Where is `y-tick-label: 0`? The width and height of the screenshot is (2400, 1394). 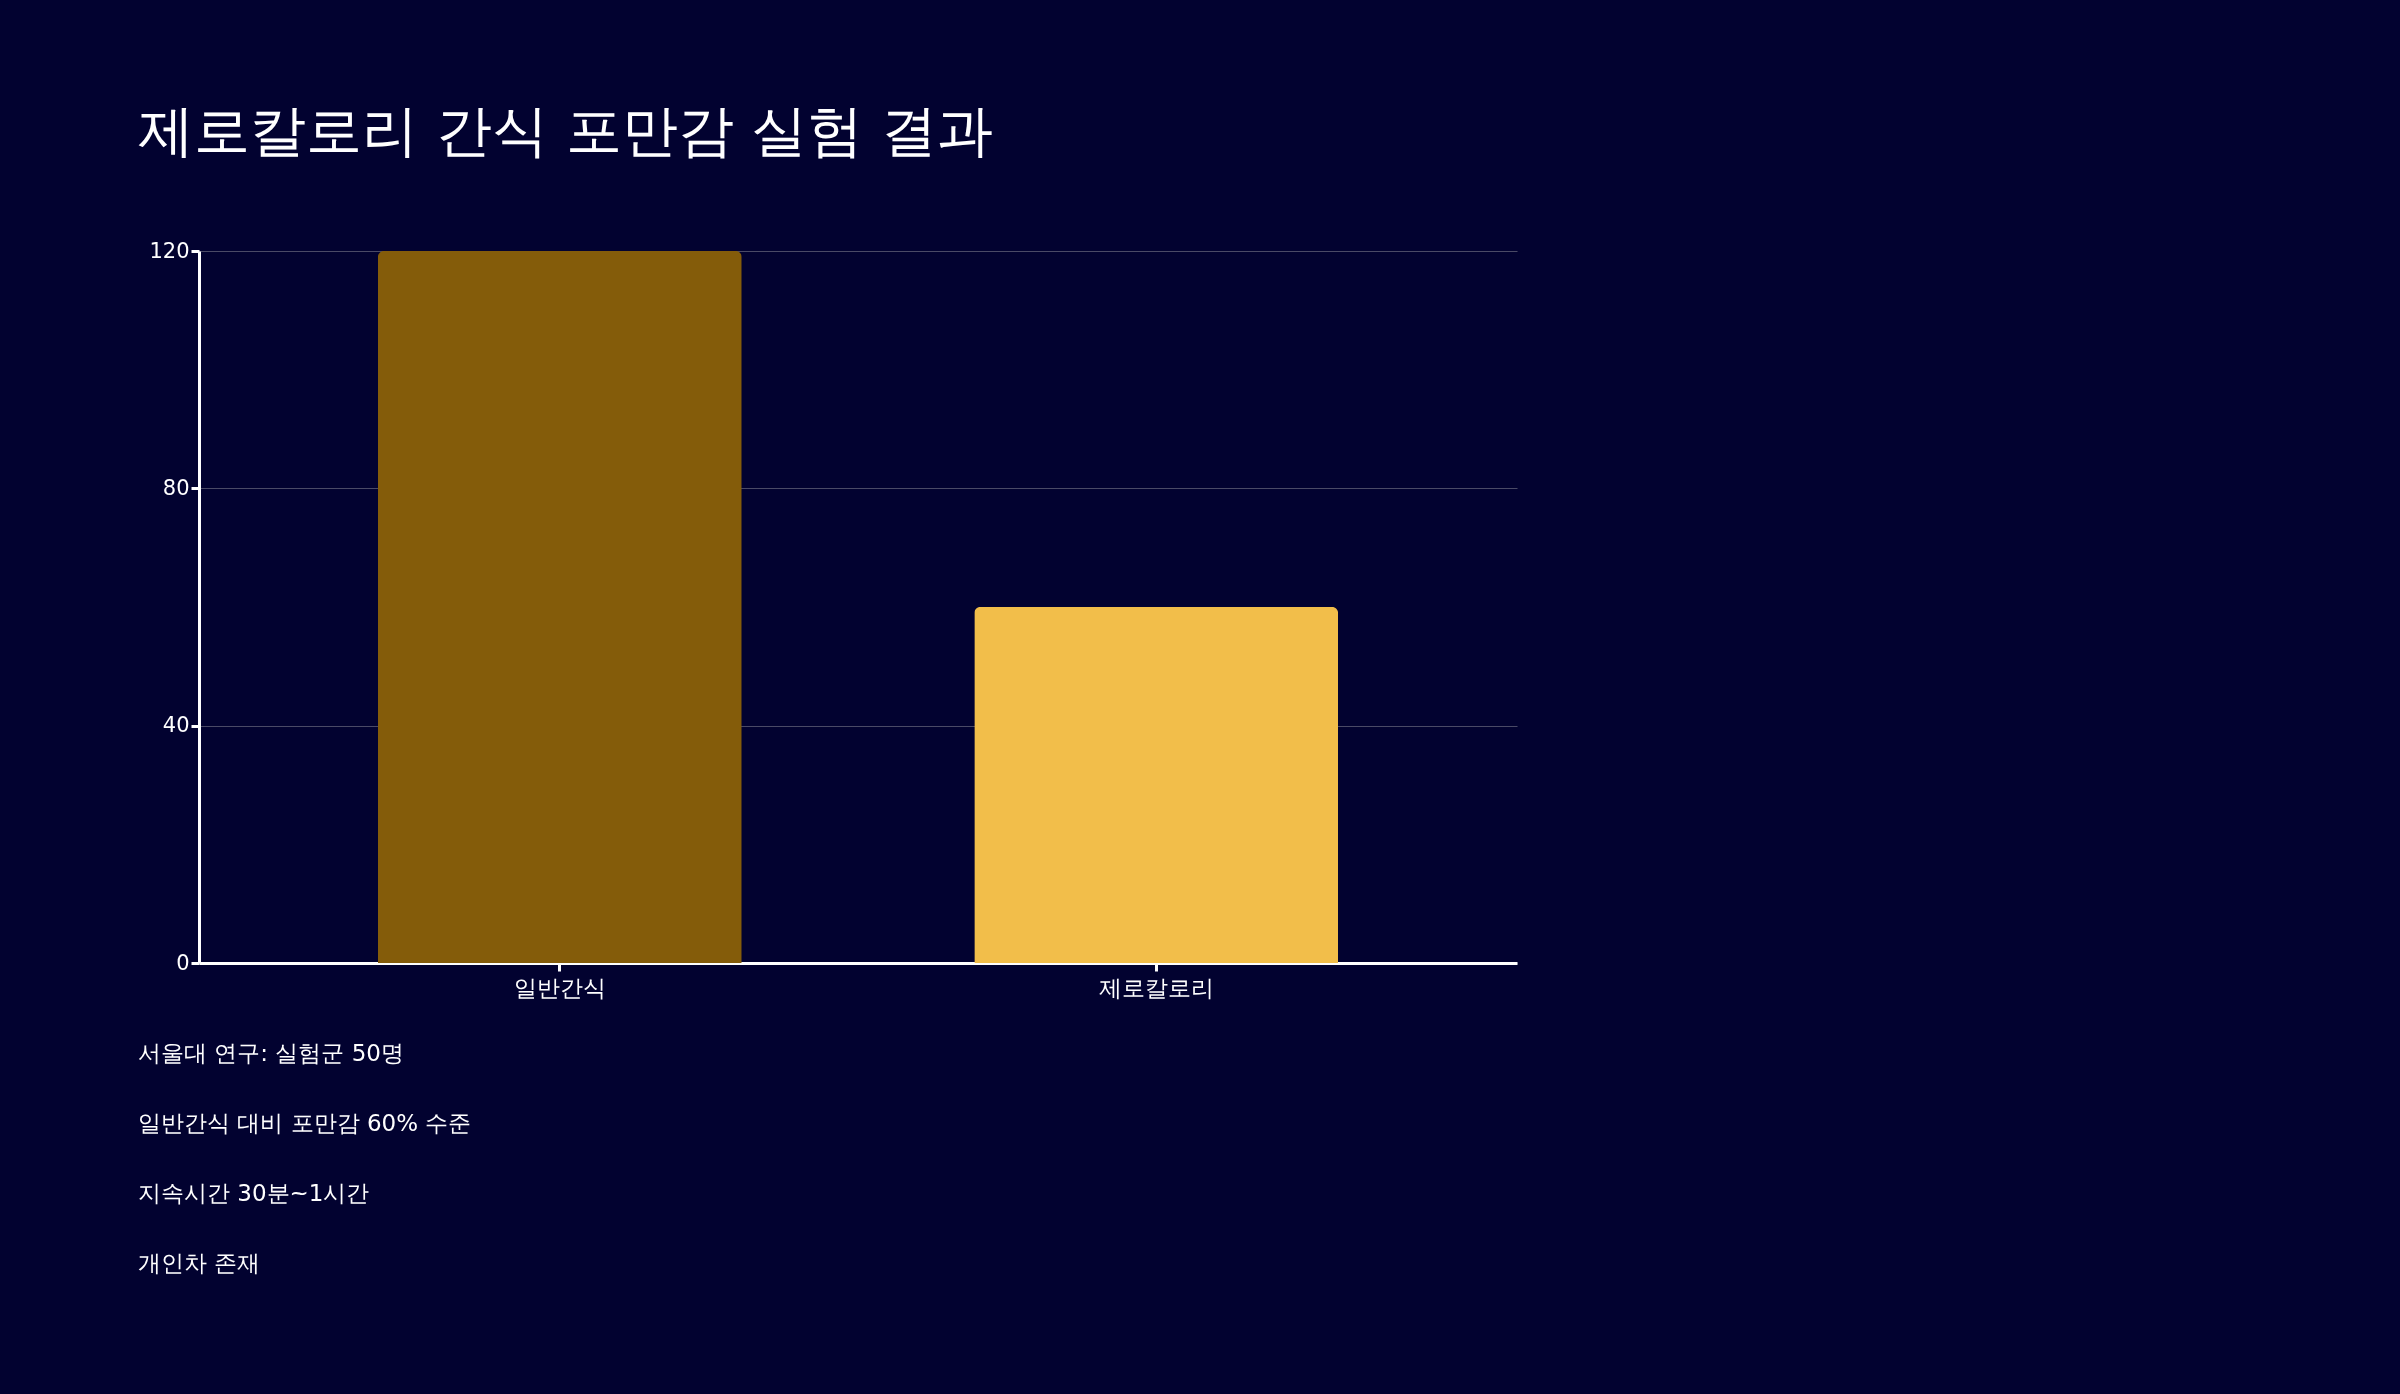
y-tick-label: 0 is located at coordinates (183, 962).